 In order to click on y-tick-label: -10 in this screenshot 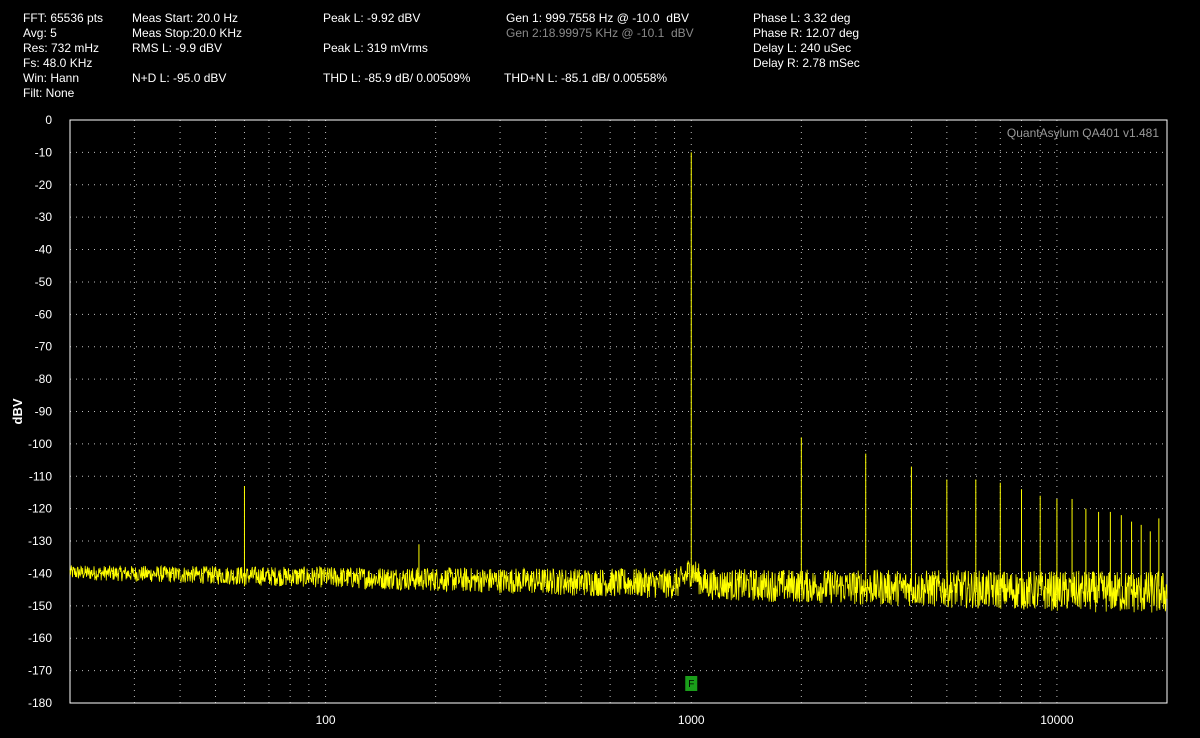, I will do `click(44, 152)`.